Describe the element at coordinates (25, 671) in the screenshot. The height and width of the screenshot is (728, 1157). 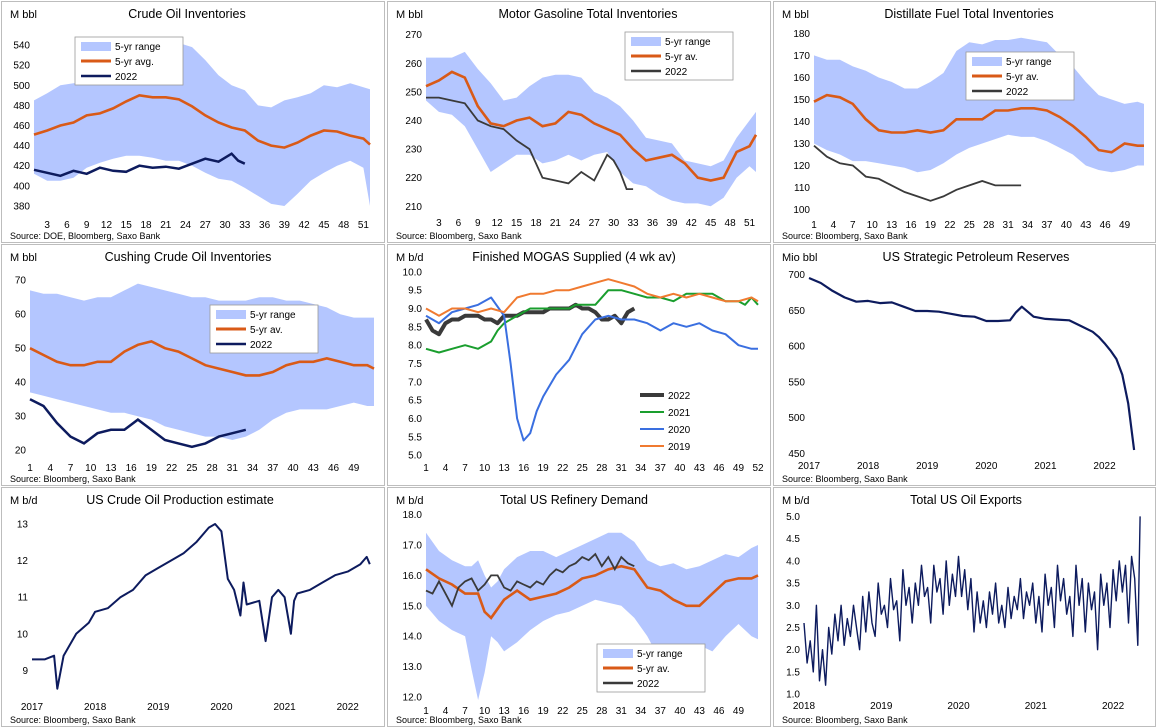
I see `y-tick-label: 9` at that location.